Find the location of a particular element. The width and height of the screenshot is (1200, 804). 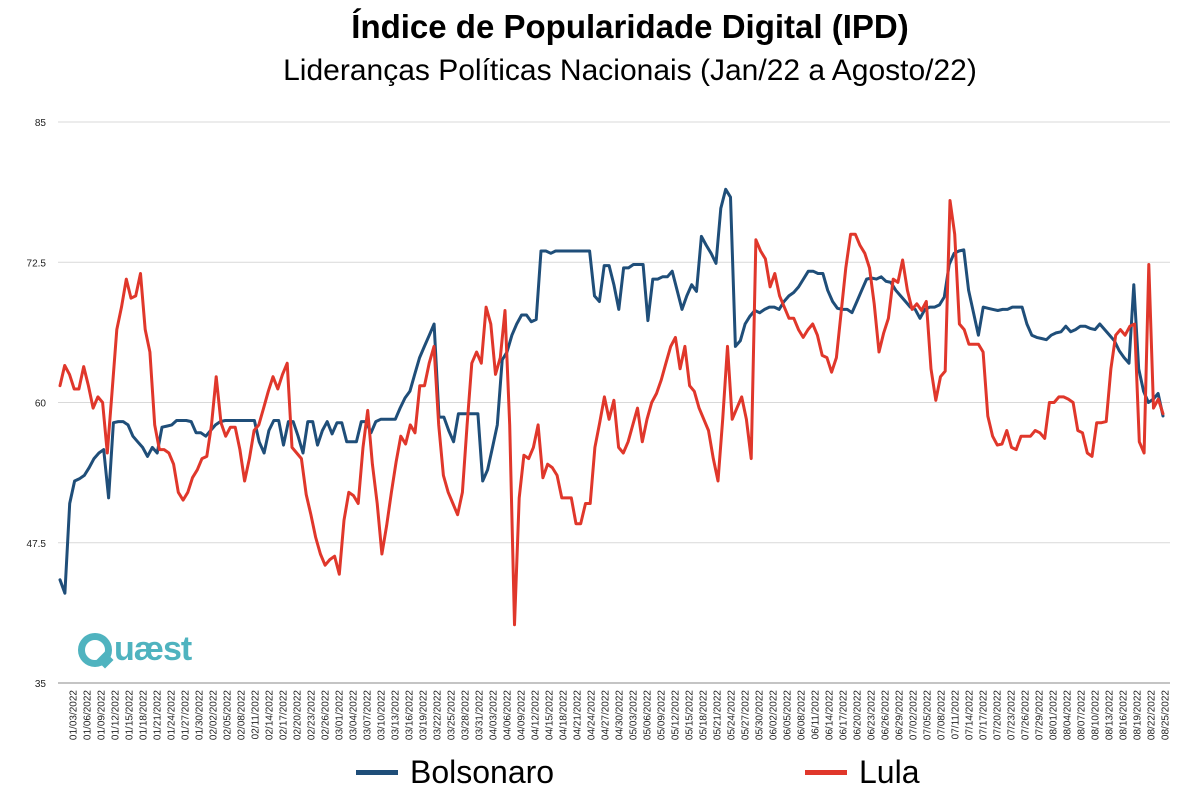

x-tick-label: 01/24/2022 is located at coordinates (172, 715).